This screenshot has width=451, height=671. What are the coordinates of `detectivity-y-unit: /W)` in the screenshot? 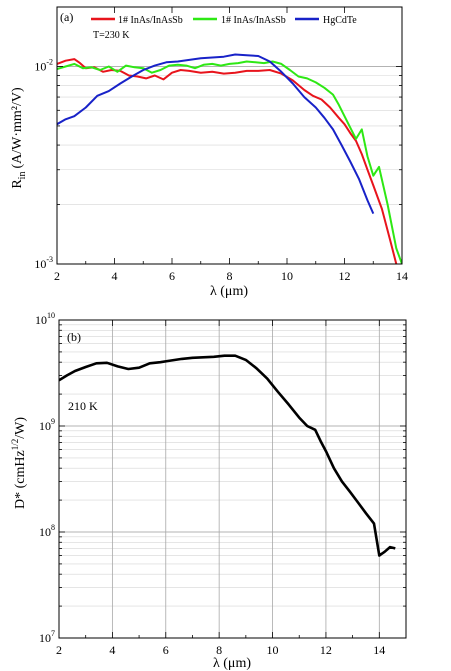 It's located at (20, 428).